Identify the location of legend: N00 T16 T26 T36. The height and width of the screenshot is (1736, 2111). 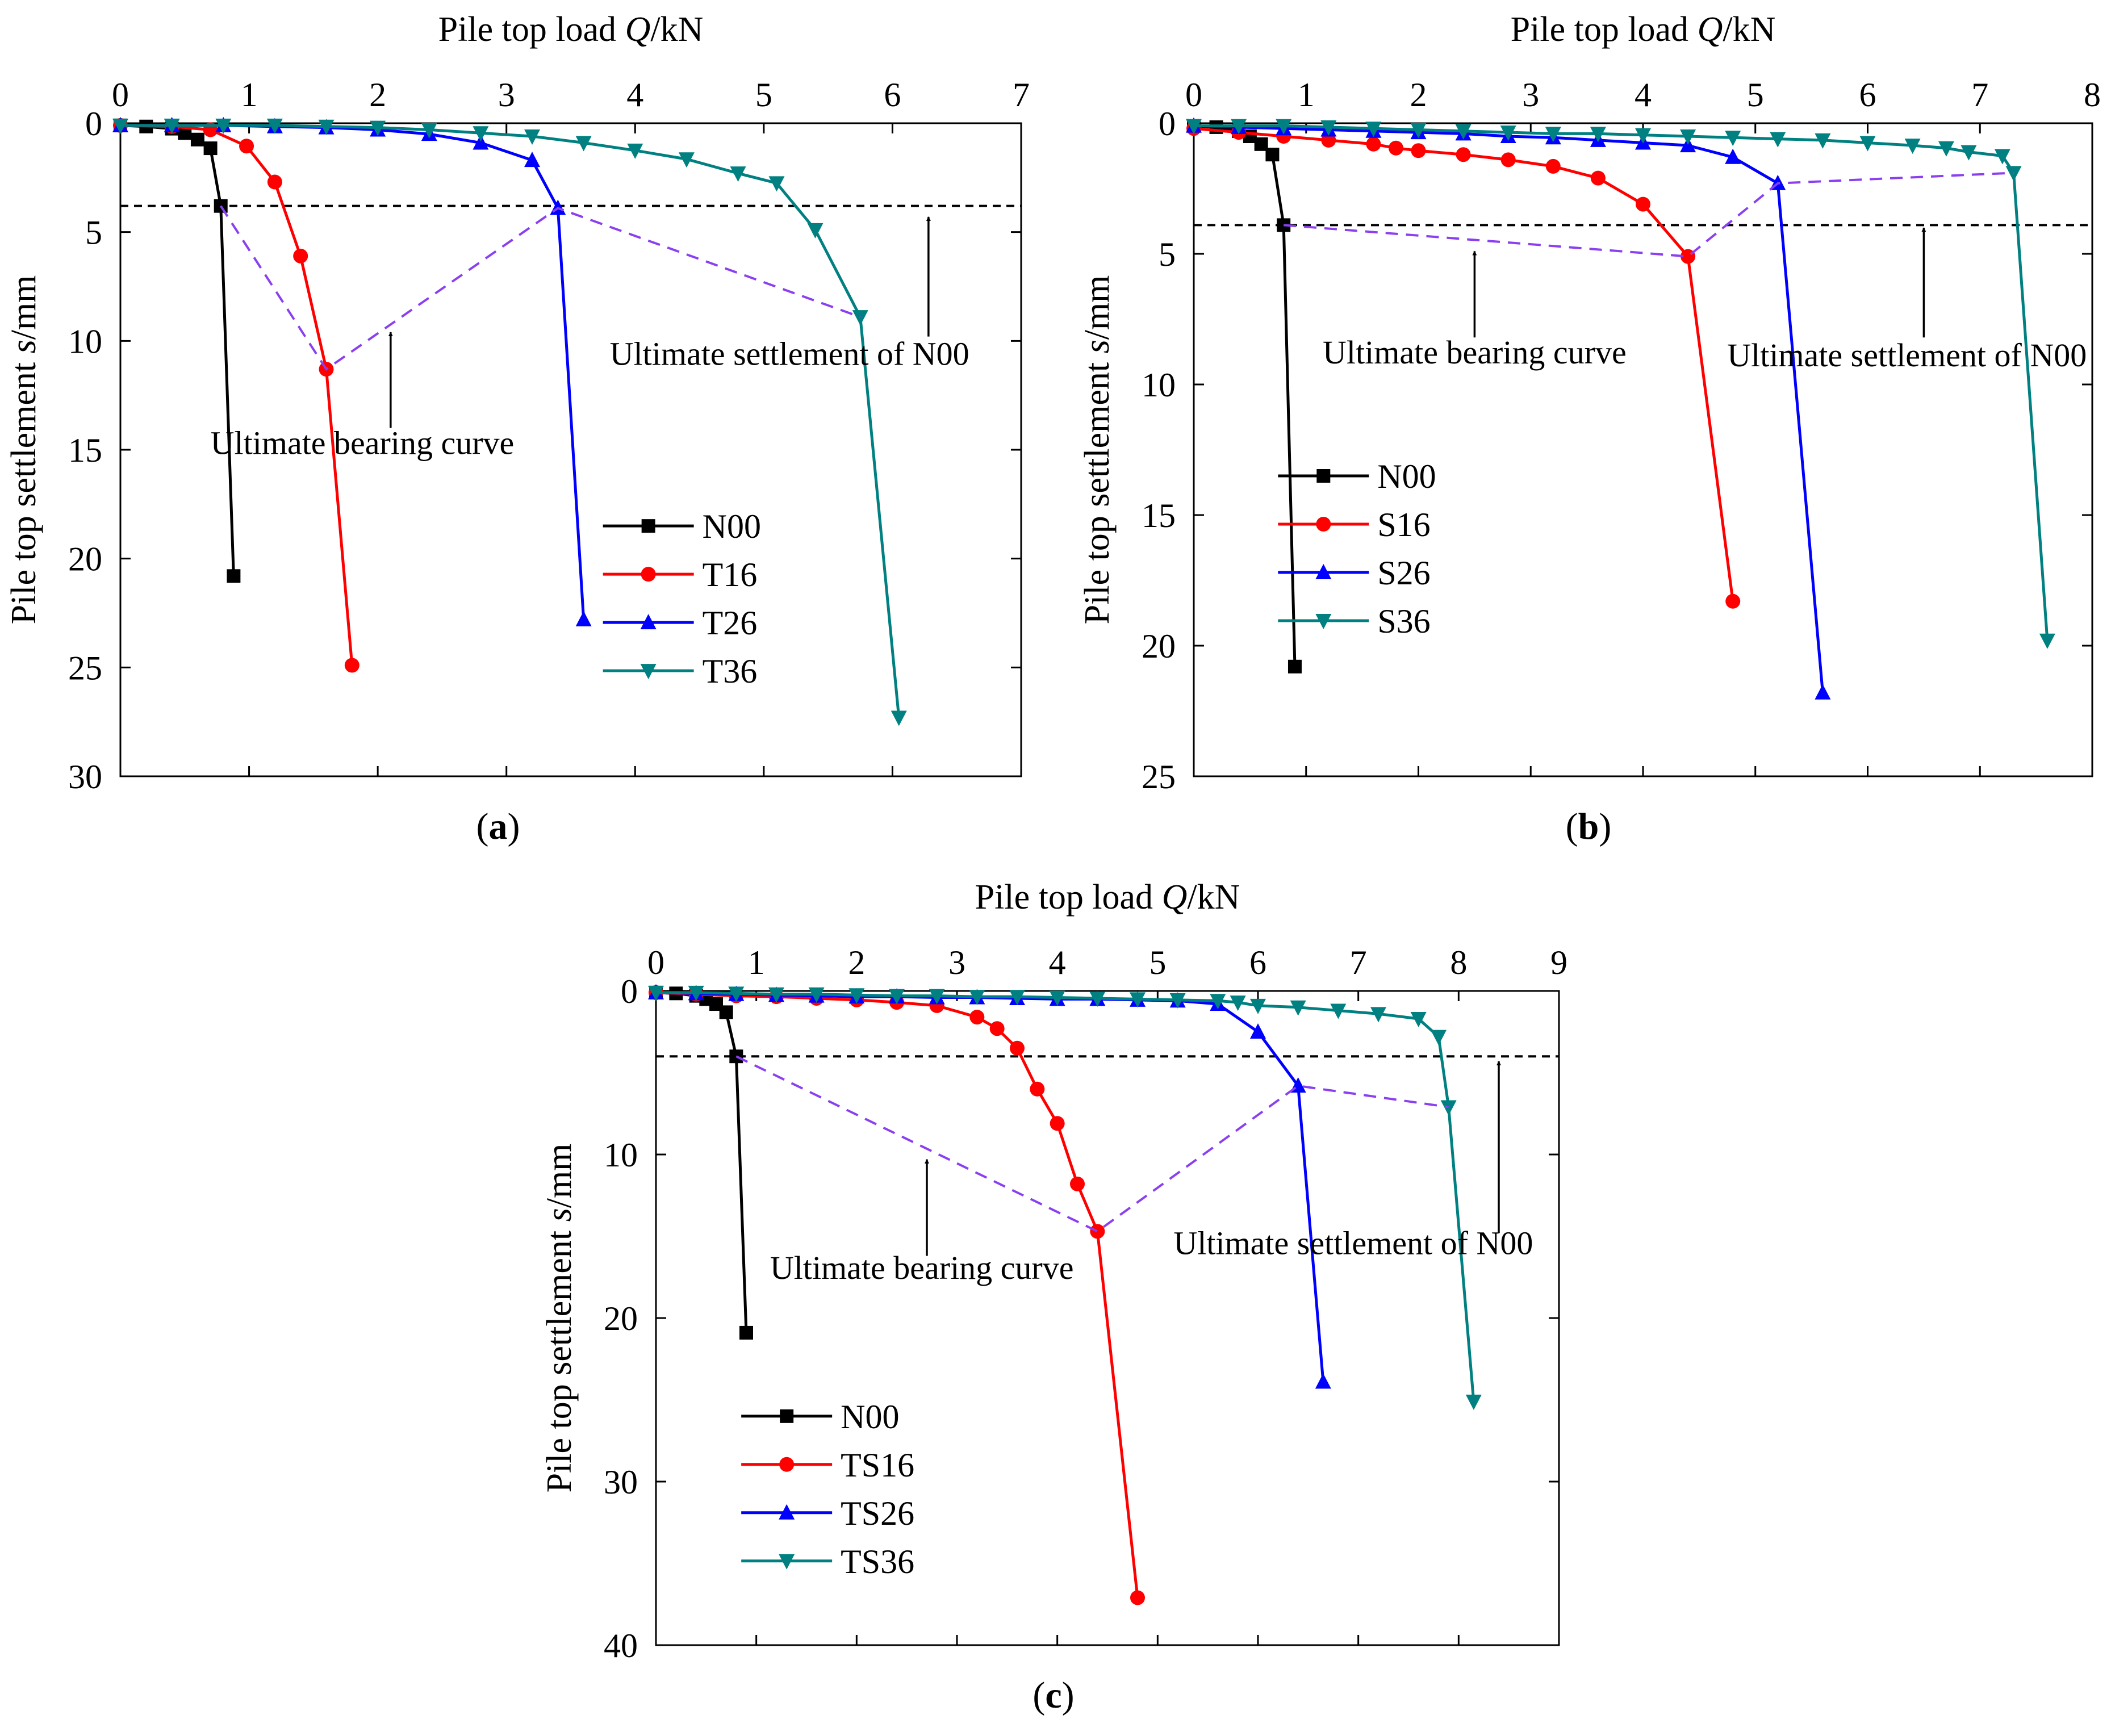
(682, 599).